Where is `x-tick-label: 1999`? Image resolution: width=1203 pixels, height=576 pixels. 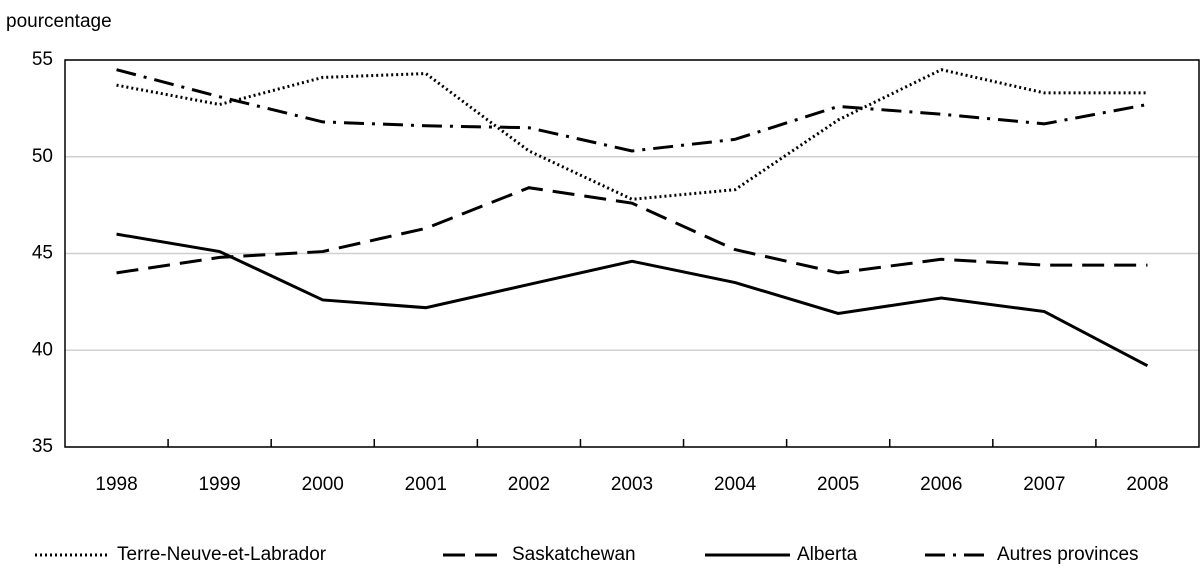
x-tick-label: 1999 is located at coordinates (219, 484).